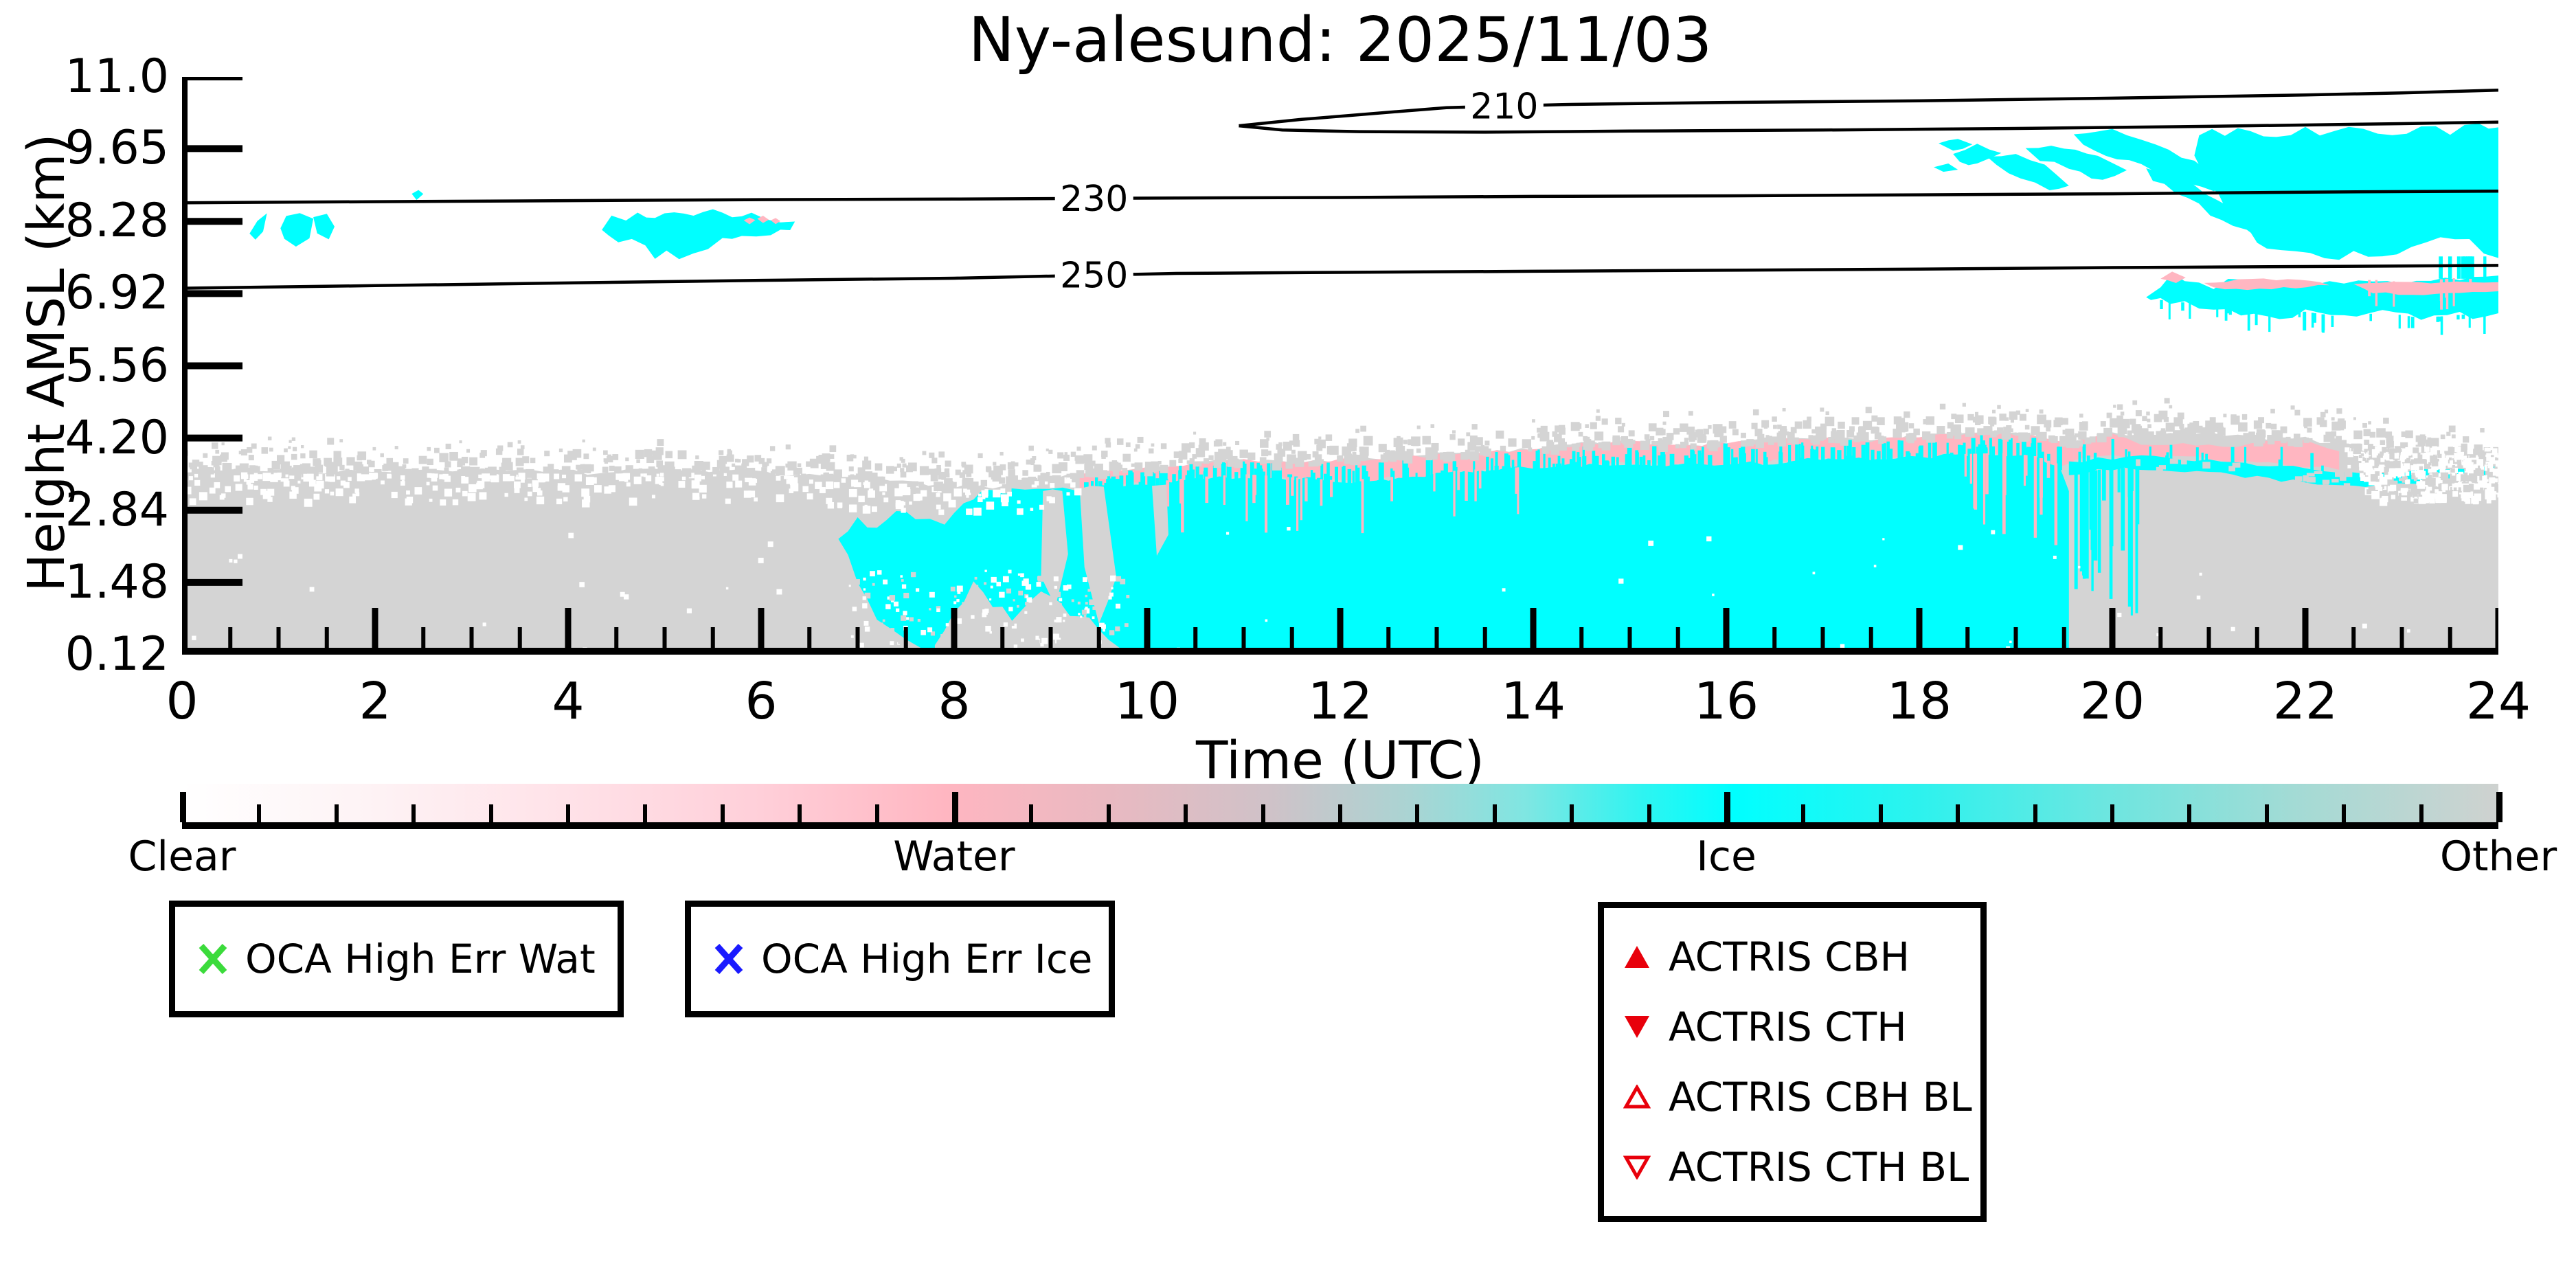  What do you see at coordinates (2076, 163) in the screenshot?
I see `cirrus-d` at bounding box center [2076, 163].